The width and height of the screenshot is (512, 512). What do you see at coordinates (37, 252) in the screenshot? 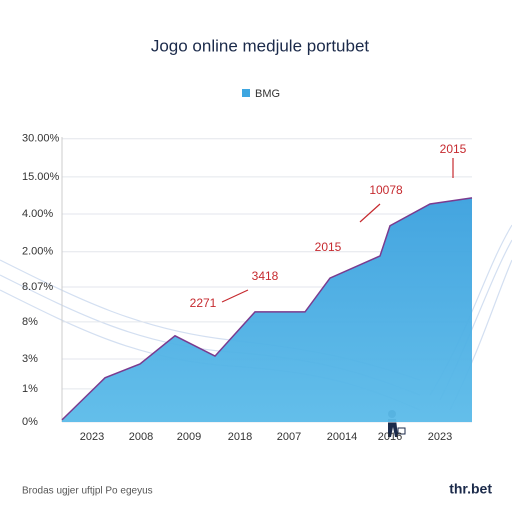
I see `y-tick-label: 2.00%` at bounding box center [37, 252].